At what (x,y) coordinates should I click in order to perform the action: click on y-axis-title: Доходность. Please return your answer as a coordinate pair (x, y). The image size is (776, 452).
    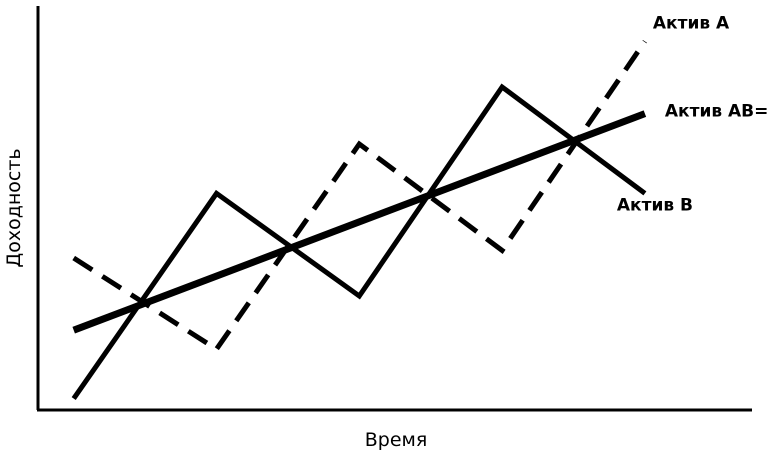
    Looking at the image, I should click on (14, 207).